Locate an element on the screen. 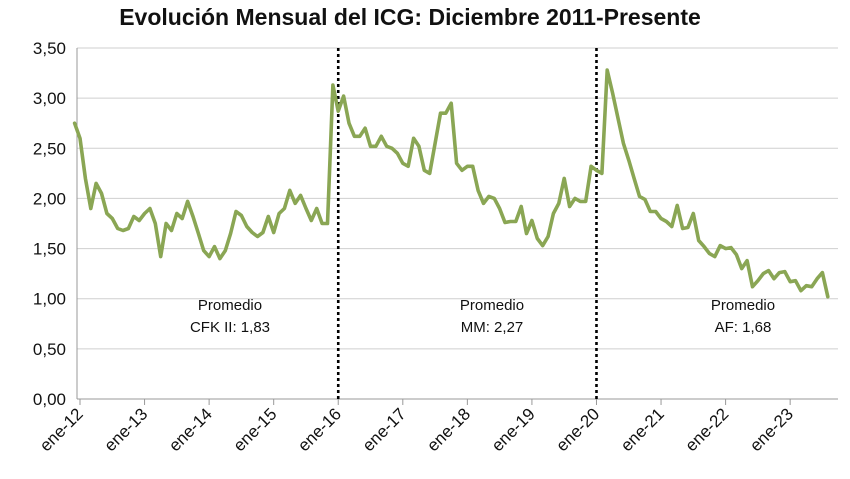  x-tick-label: ene-14 is located at coordinates (190, 429).